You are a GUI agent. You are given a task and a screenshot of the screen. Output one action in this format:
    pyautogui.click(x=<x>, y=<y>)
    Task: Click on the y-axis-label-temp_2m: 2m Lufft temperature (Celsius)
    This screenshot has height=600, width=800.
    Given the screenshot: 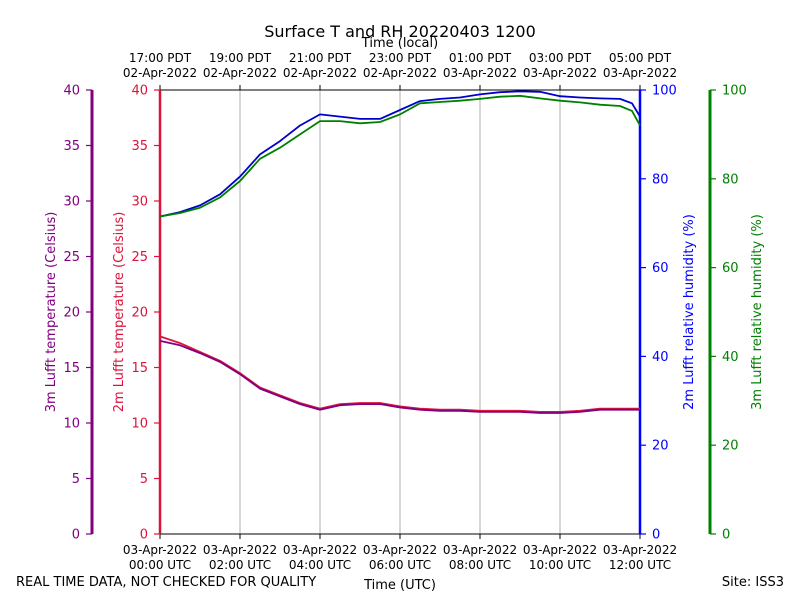 What is the action you would take?
    pyautogui.click(x=119, y=312)
    